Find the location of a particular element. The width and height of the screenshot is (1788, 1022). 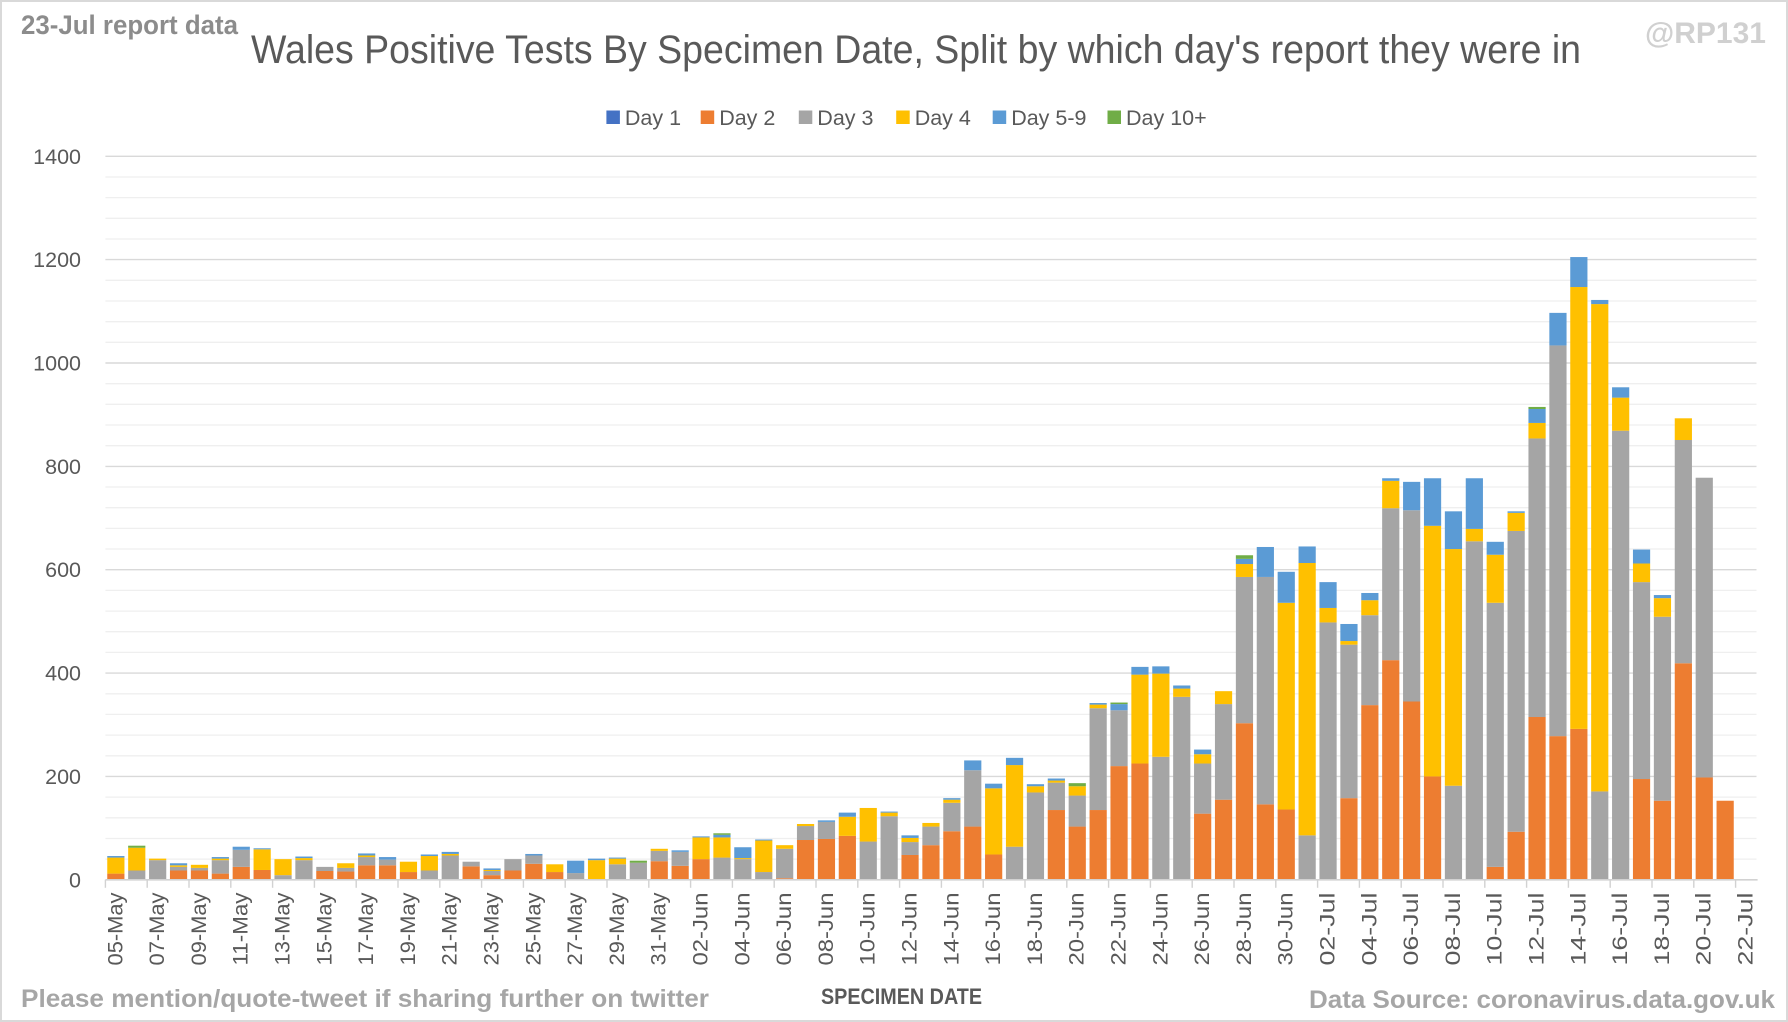

svg-text: 02-Jun is located at coordinates (701, 929).